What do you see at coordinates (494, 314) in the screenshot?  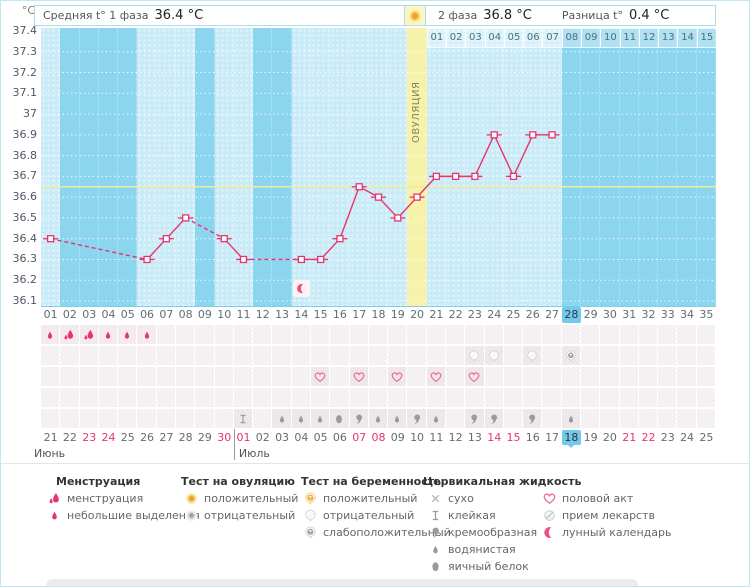 I see `cycle-day: 24` at bounding box center [494, 314].